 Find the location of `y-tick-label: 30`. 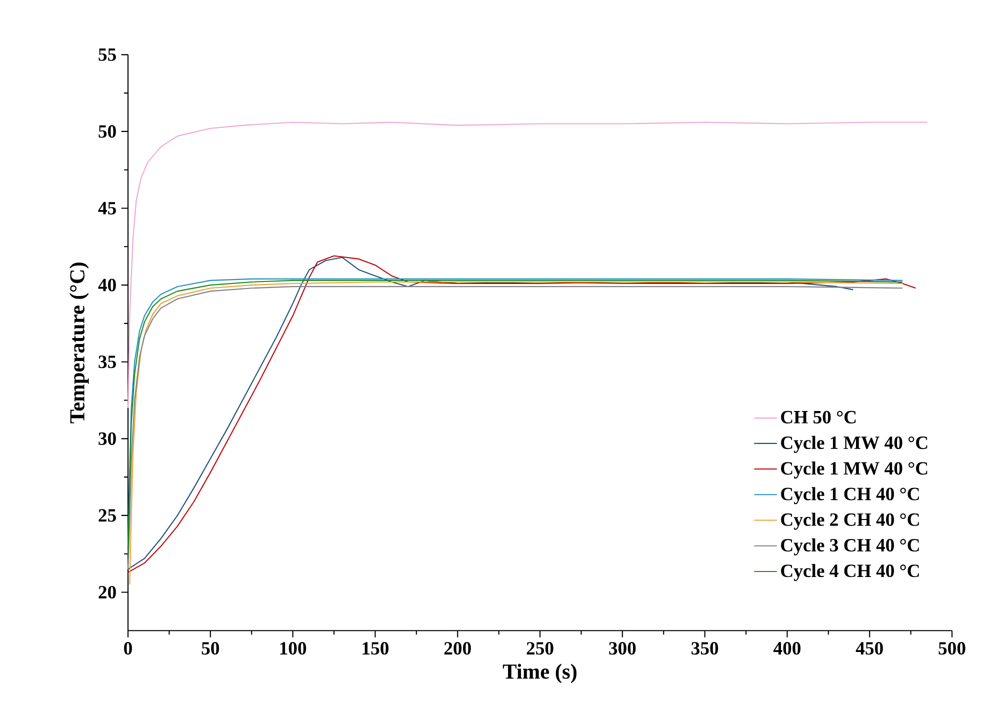

y-tick-label: 30 is located at coordinates (107, 439).